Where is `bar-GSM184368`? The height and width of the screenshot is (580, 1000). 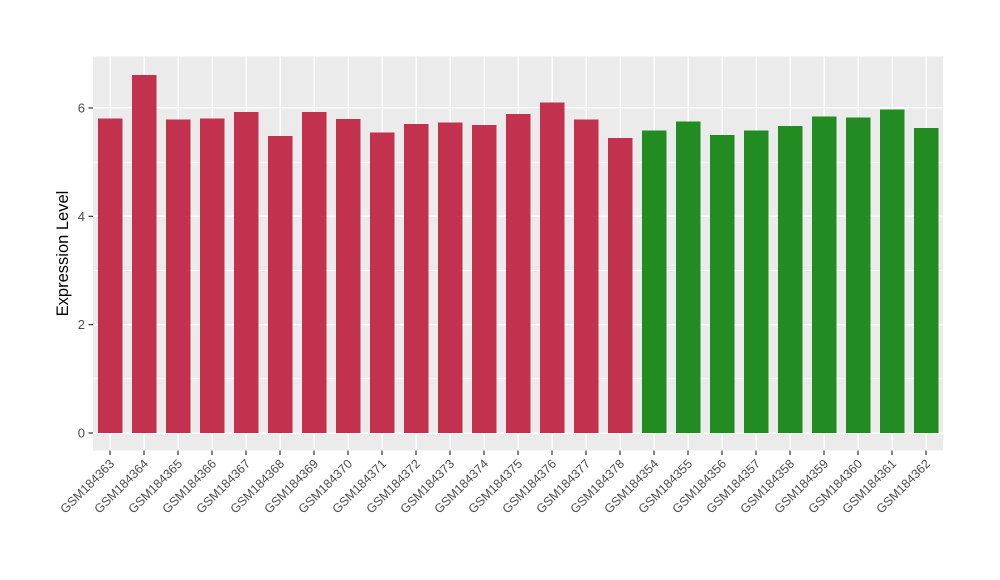 bar-GSM184368 is located at coordinates (280, 284).